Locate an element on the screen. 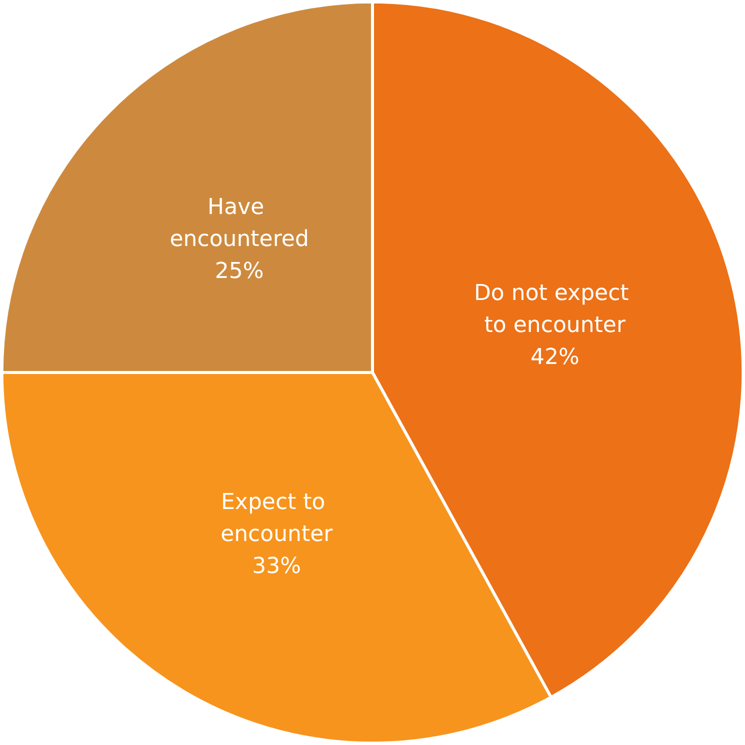 Image resolution: width=745 pixels, height=745 pixels. data-label: 42% is located at coordinates (555, 357).